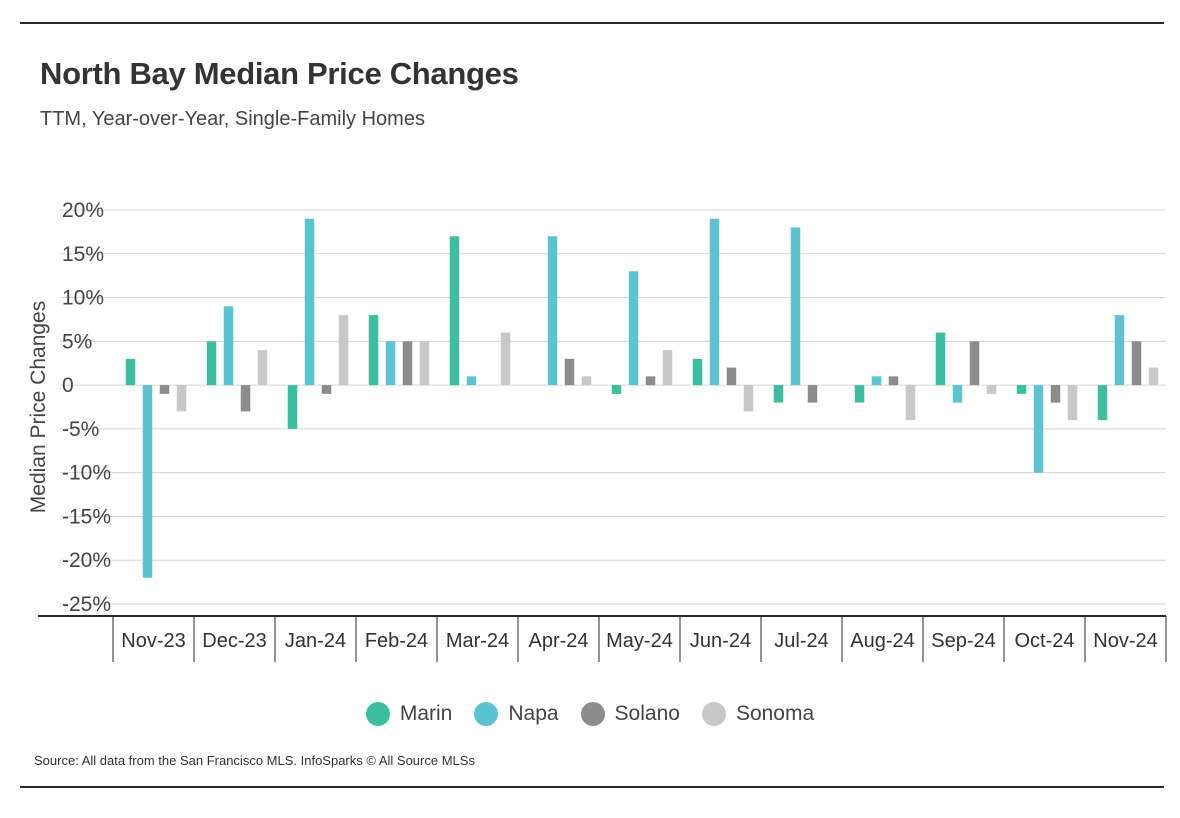 Image resolution: width=1180 pixels, height=818 pixels. I want to click on legend-label: Sonoma, so click(775, 713).